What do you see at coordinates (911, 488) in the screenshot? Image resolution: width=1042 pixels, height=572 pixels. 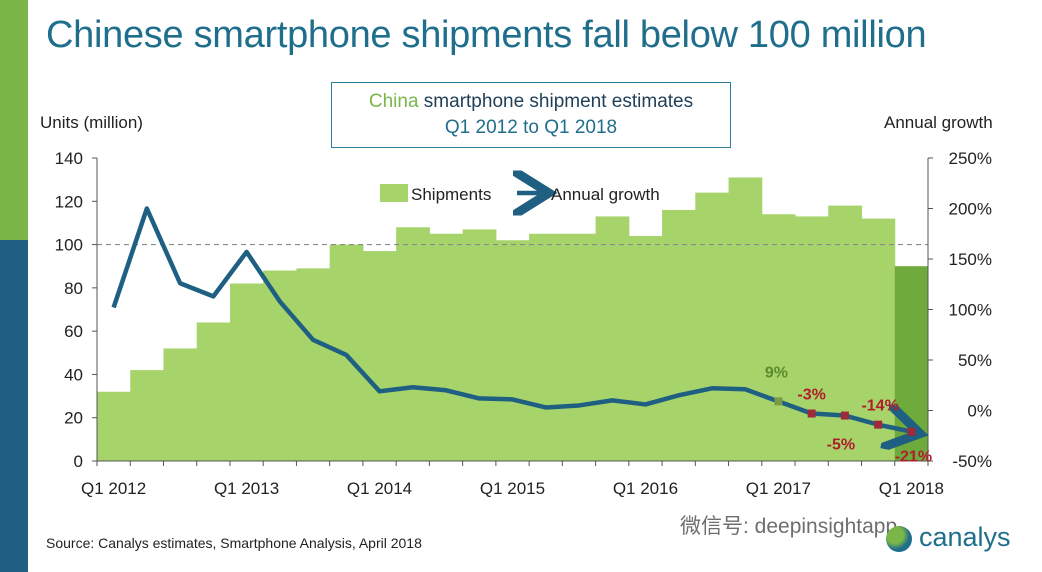 I see `x-tick-label: Q1 2018` at bounding box center [911, 488].